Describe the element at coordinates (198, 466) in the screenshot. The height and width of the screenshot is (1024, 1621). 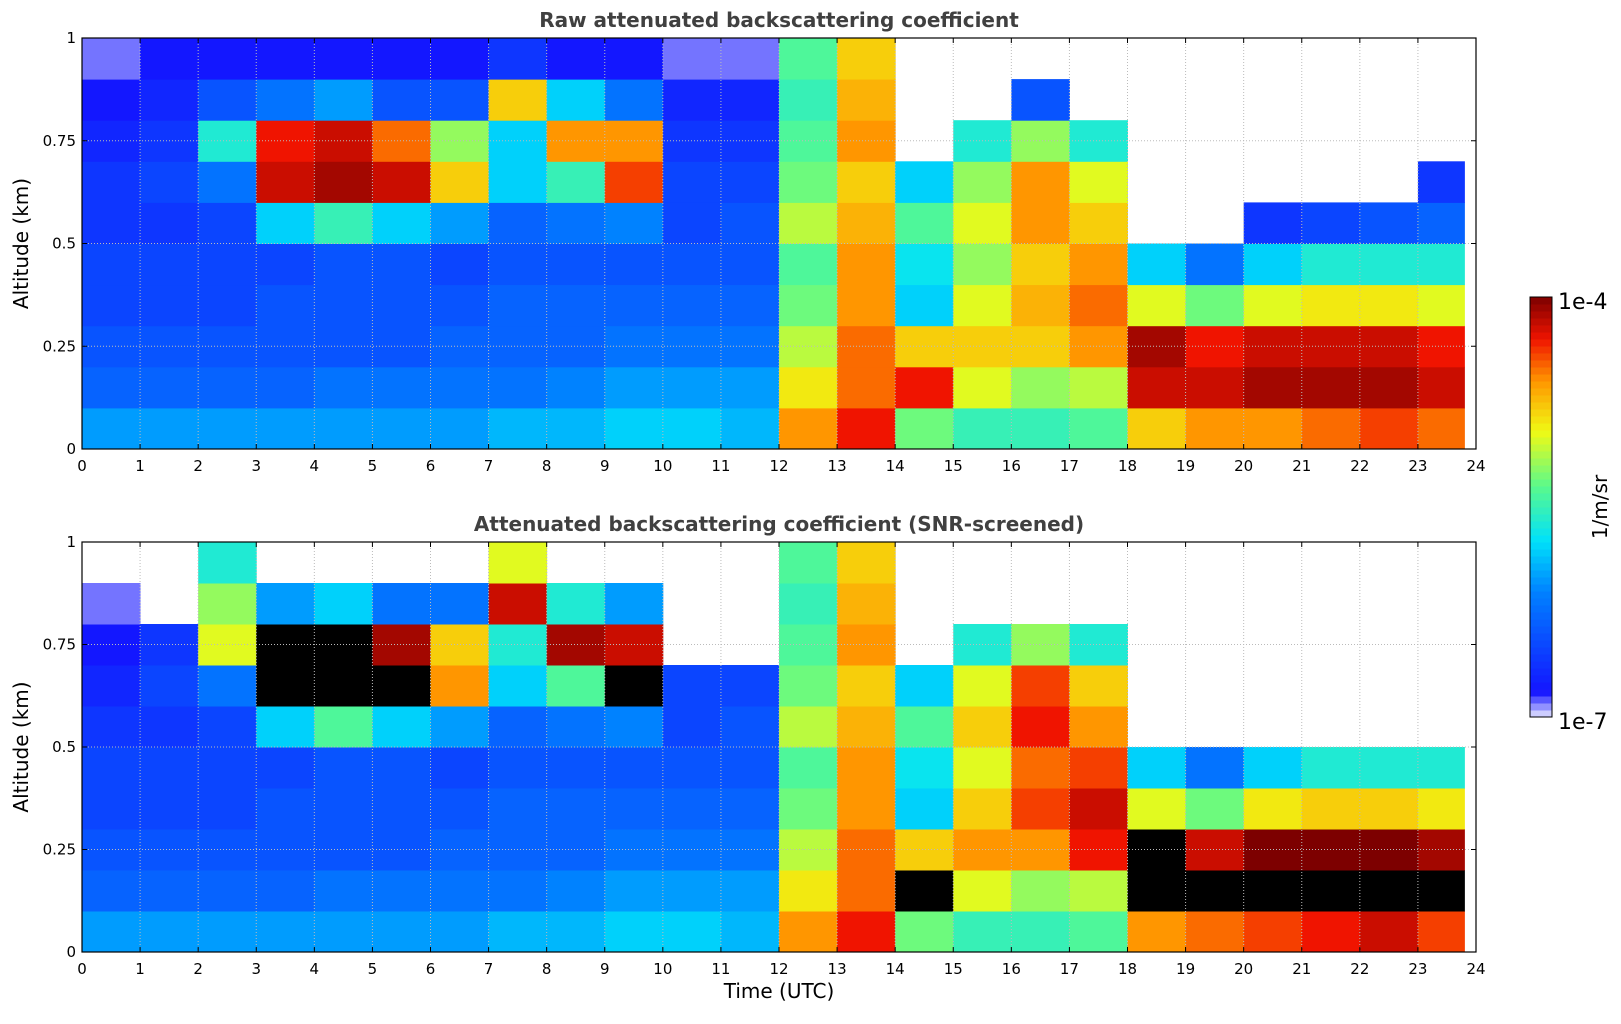
I see `x-tick-label: 2` at that location.